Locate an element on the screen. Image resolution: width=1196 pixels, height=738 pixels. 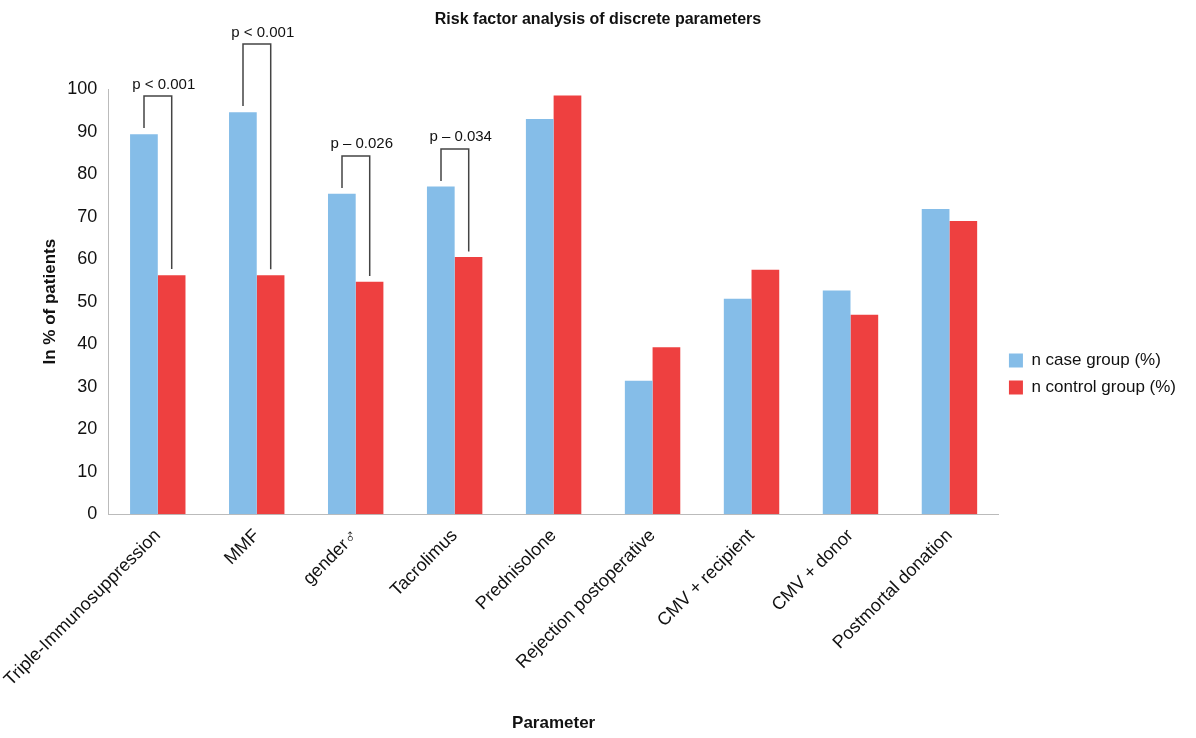
legend-label: n case group (%) is located at coordinates (1096, 360).